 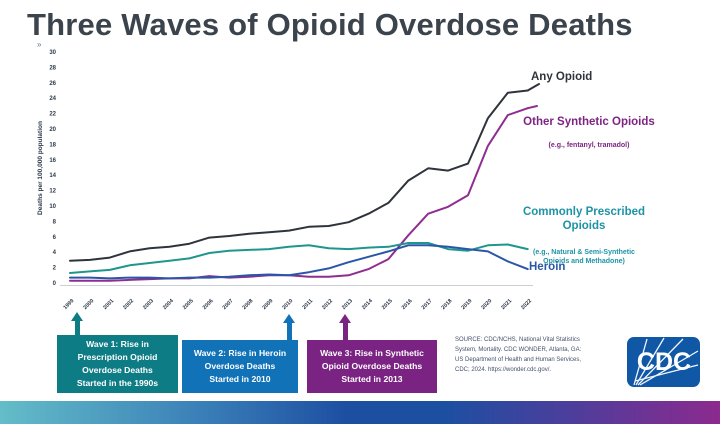 What do you see at coordinates (69, 304) in the screenshot?
I see `x-tick-label: 1999` at bounding box center [69, 304].